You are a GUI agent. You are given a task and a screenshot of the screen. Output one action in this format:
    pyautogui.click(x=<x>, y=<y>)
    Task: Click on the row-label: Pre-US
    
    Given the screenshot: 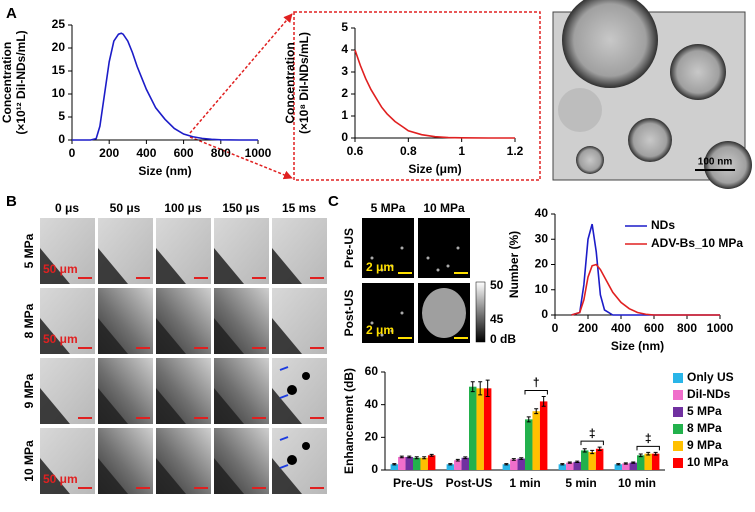 What is the action you would take?
    pyautogui.click(x=349, y=248)
    